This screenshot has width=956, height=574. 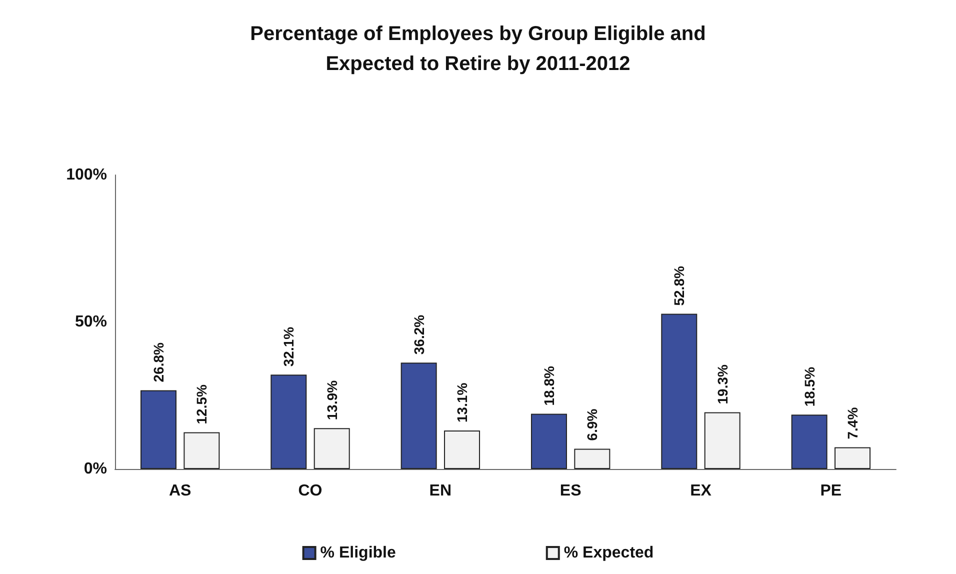 I want to click on data-label: 13.1%, so click(x=462, y=402).